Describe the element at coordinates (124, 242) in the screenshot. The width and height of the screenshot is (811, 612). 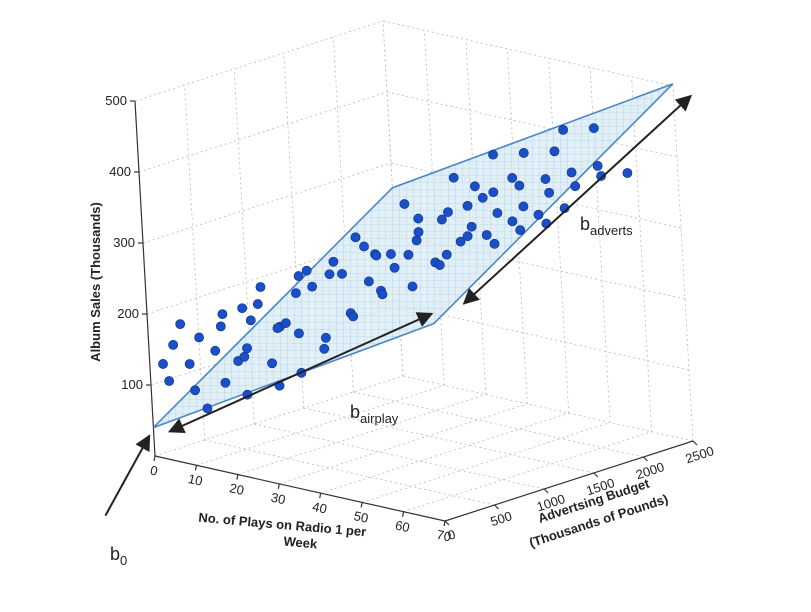
I see `z-tick-label: 300` at that location.